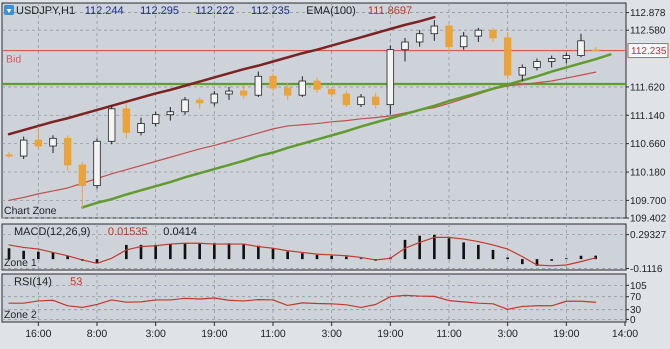 The width and height of the screenshot is (670, 349). Describe the element at coordinates (76, 282) in the screenshot. I see `annotation: 53` at that location.